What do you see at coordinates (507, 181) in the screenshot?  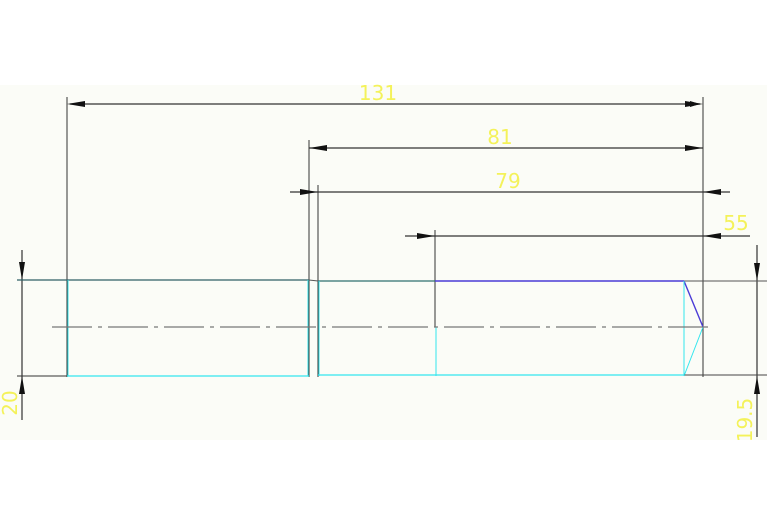 I see `dim-text-79: 79` at bounding box center [507, 181].